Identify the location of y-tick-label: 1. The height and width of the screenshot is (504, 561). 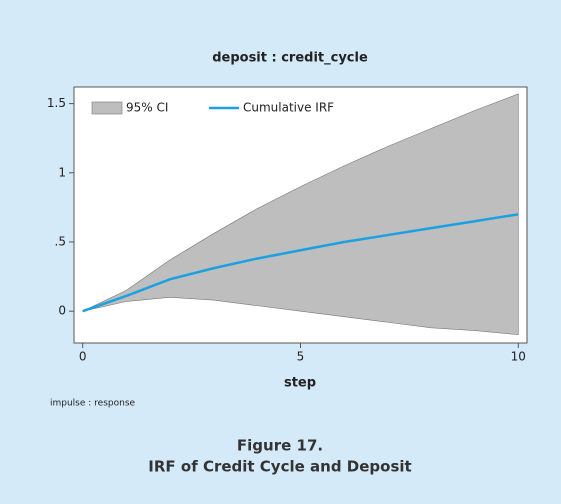
(62, 172).